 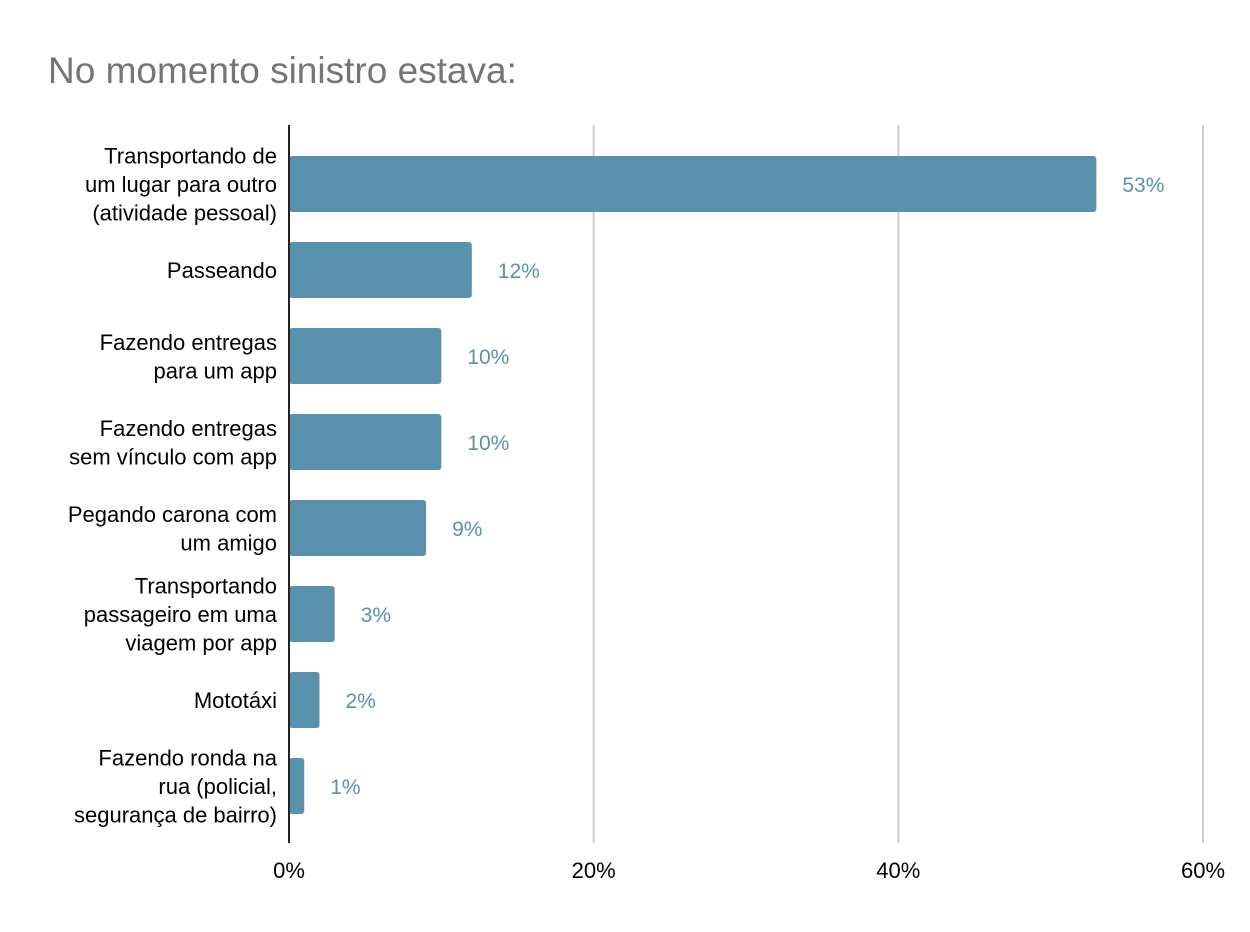 What do you see at coordinates (187, 758) in the screenshot?
I see `category-label-line: Fazendo ronda na` at bounding box center [187, 758].